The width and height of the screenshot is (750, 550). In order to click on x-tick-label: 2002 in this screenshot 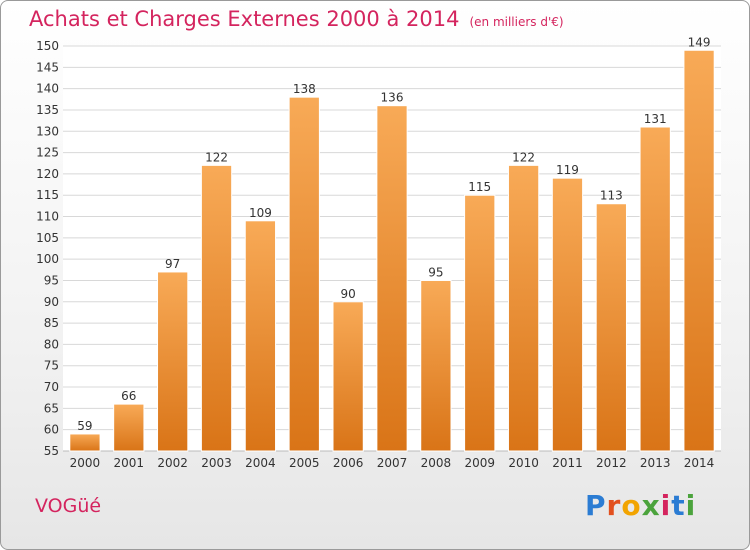, I will do `click(172, 463)`.